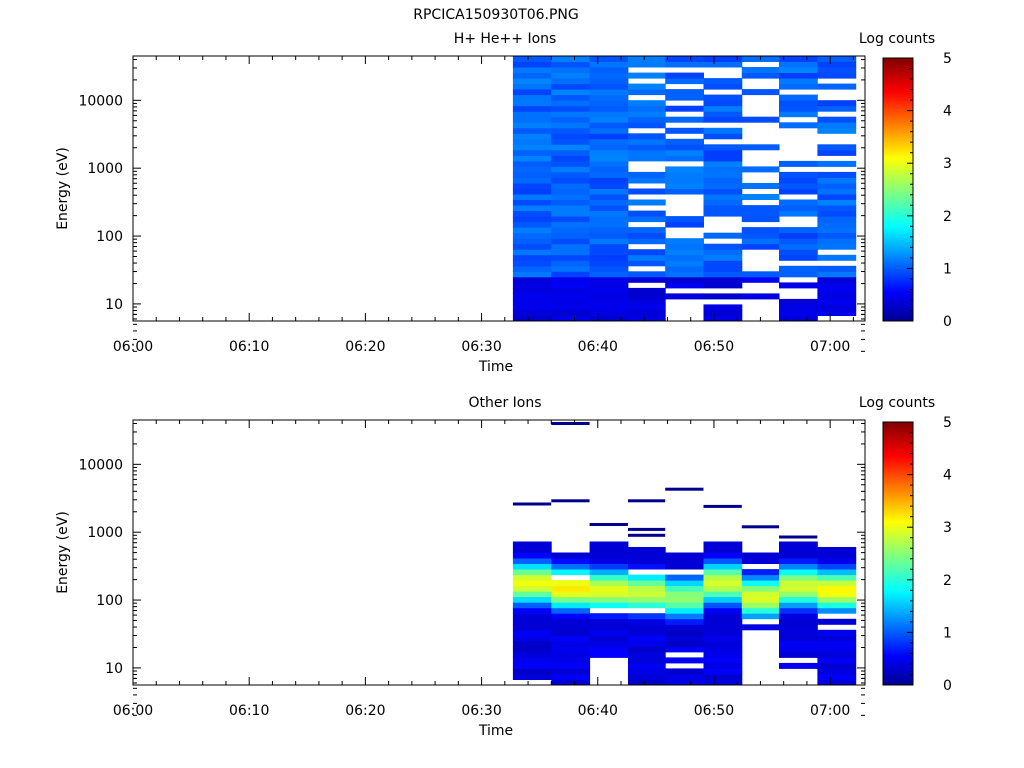 This screenshot has height=768, width=1024. I want to click on colorbar-label: Log counts, so click(897, 39).